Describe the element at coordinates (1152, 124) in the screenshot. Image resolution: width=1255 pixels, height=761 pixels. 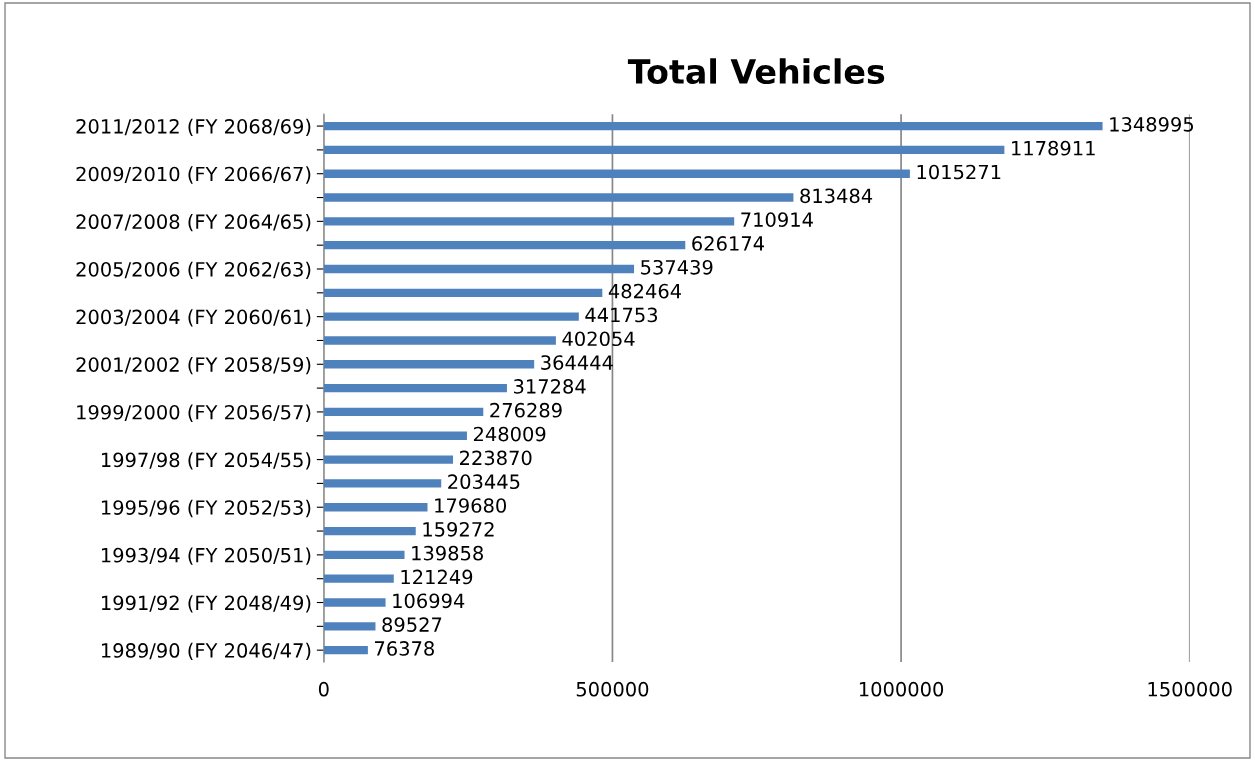
I see `data-label: 1348995` at that location.